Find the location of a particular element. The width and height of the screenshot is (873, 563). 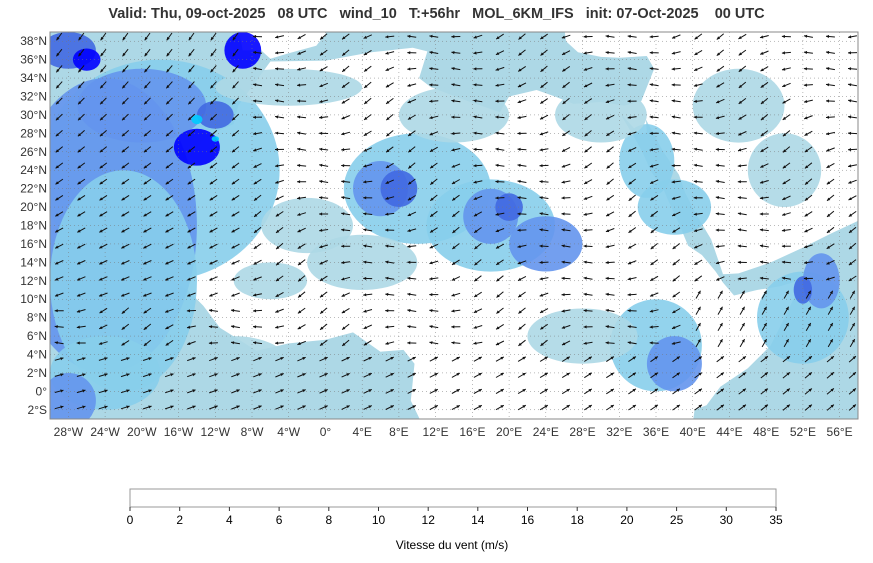

longitude-label-4: 12°W is located at coordinates (216, 432).